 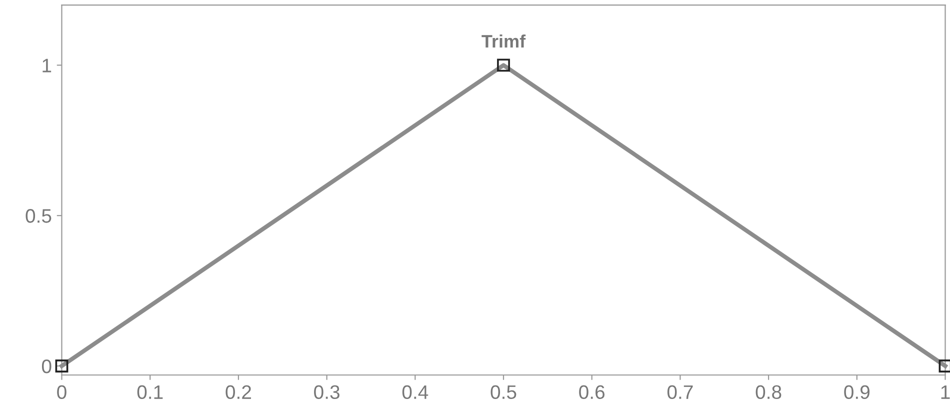 I want to click on x-tick-label: 0.8, so click(x=769, y=392).